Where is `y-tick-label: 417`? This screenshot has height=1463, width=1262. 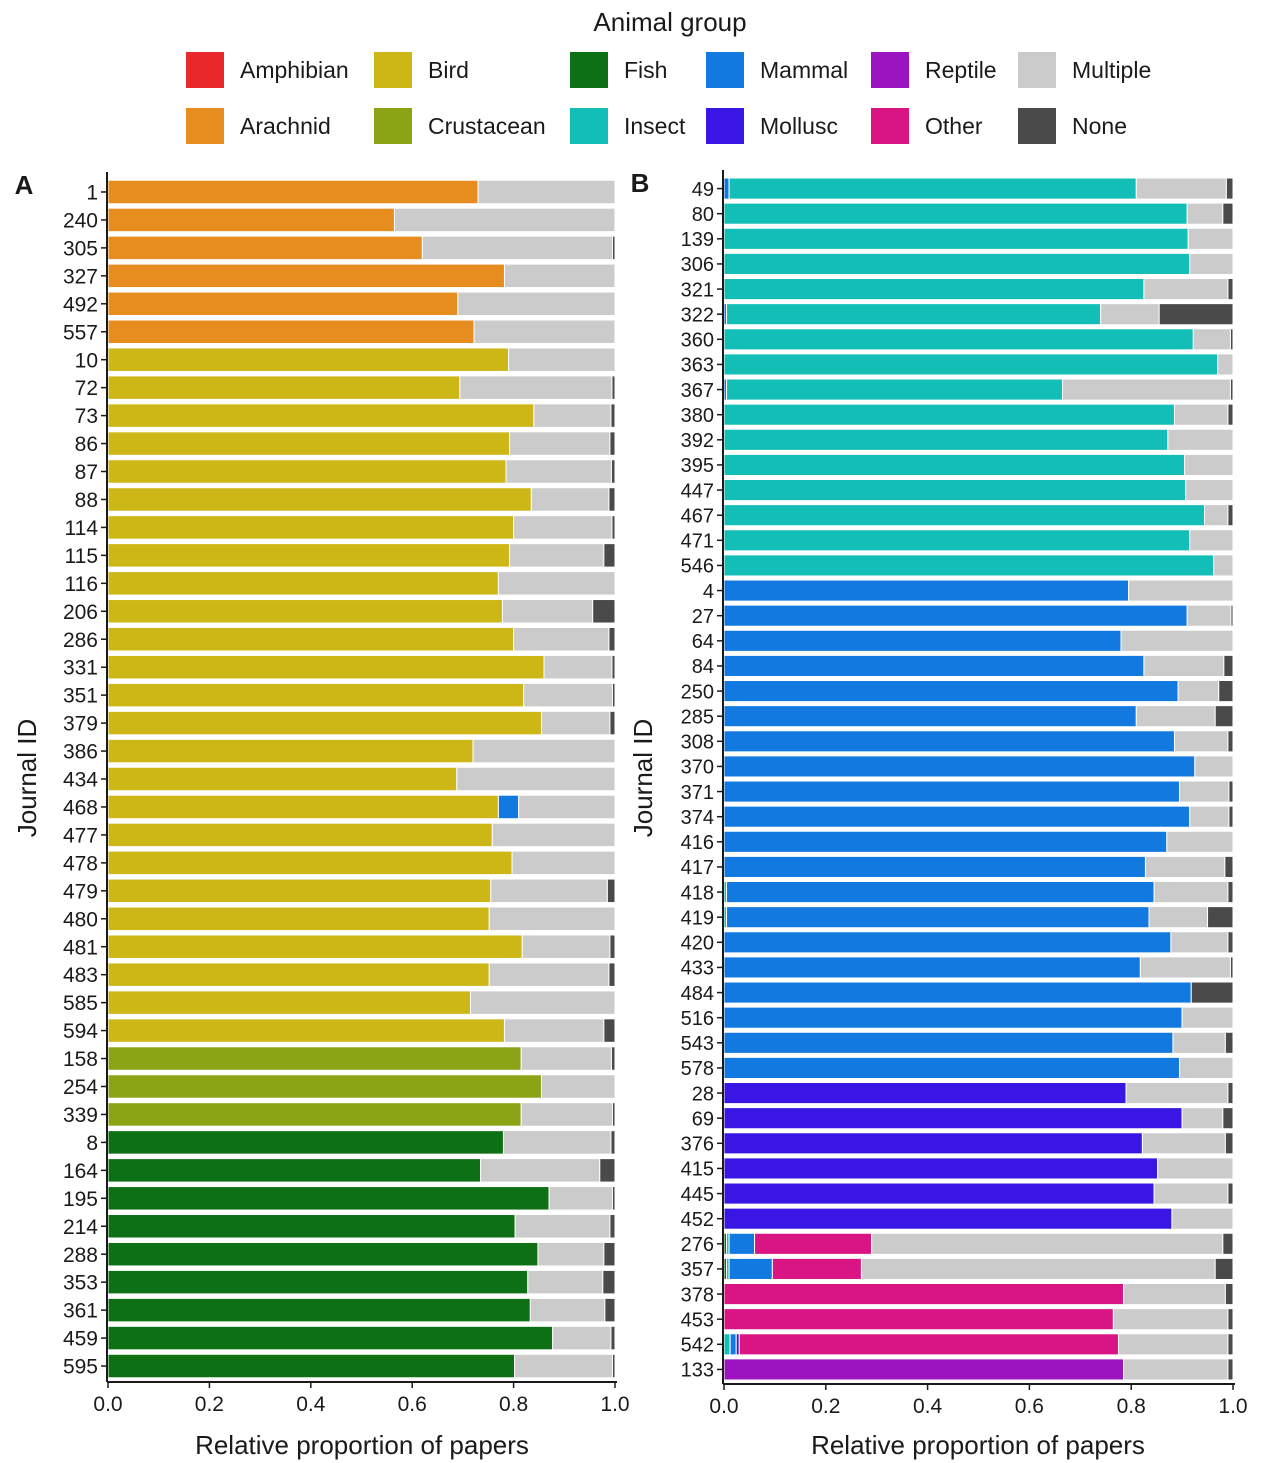 y-tick-label: 417 is located at coordinates (697, 868).